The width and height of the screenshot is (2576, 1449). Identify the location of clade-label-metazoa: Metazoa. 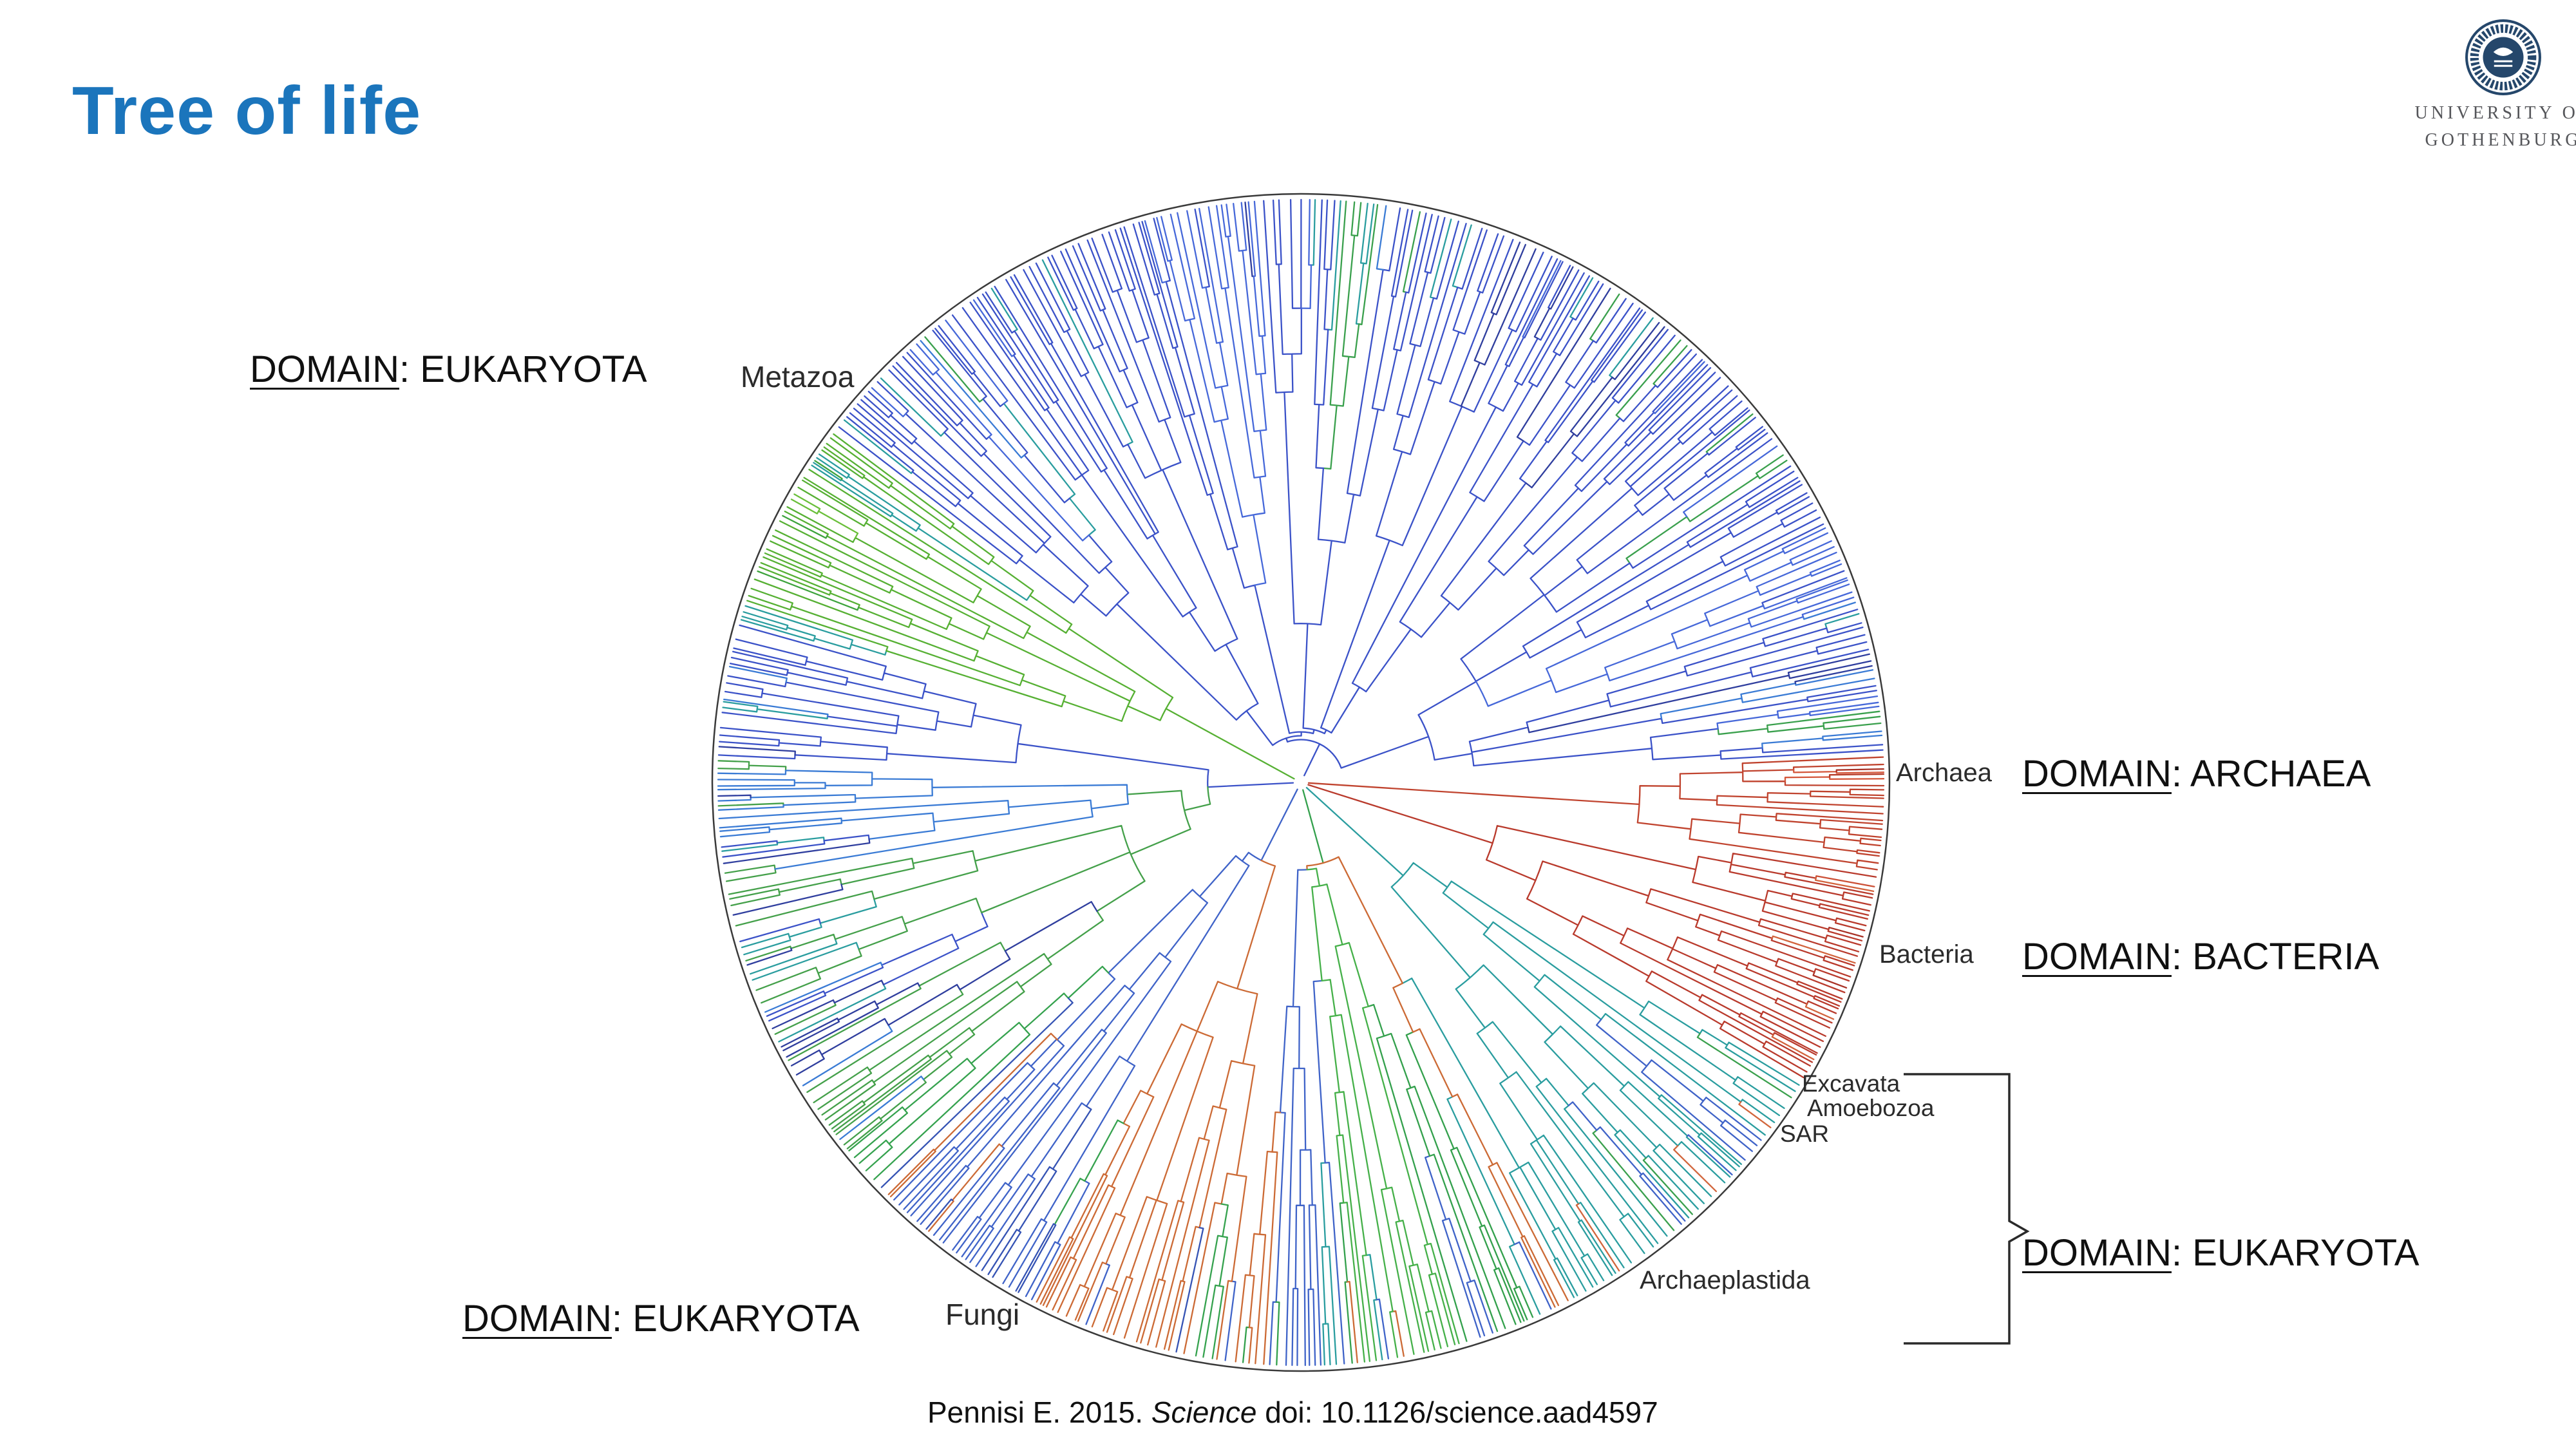
(798, 377).